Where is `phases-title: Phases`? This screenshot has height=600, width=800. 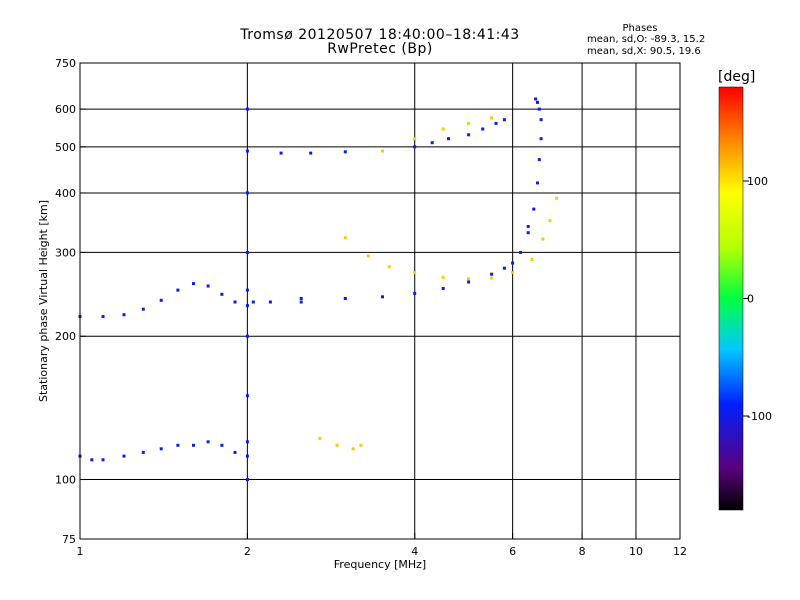 phases-title: Phases is located at coordinates (640, 28).